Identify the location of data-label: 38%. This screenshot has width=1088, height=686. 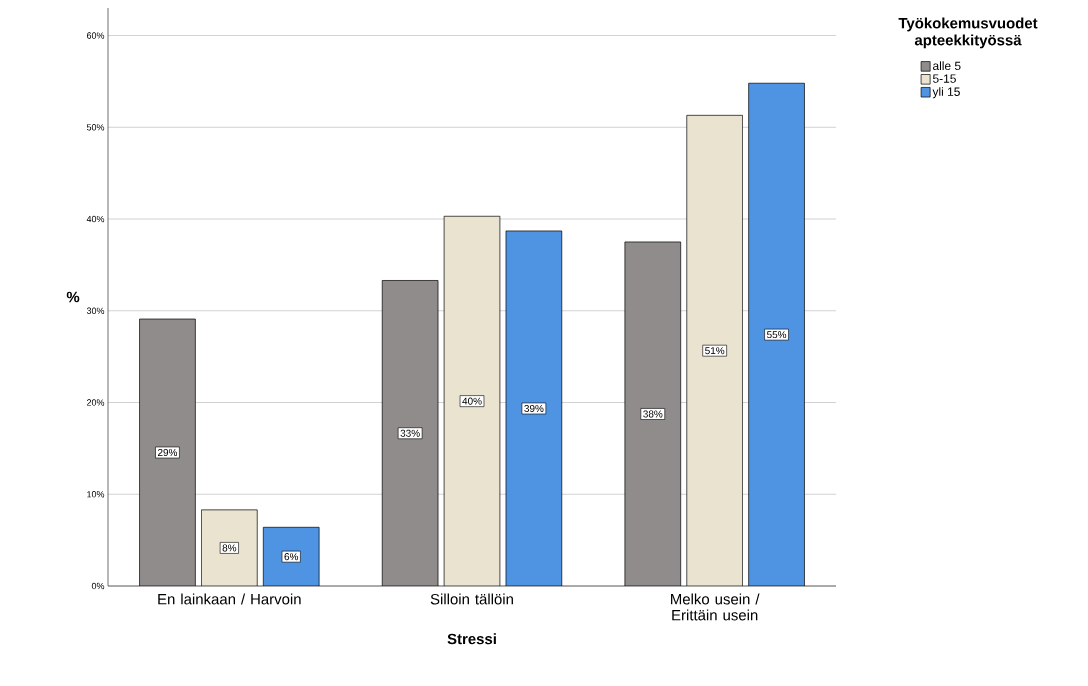
(653, 414).